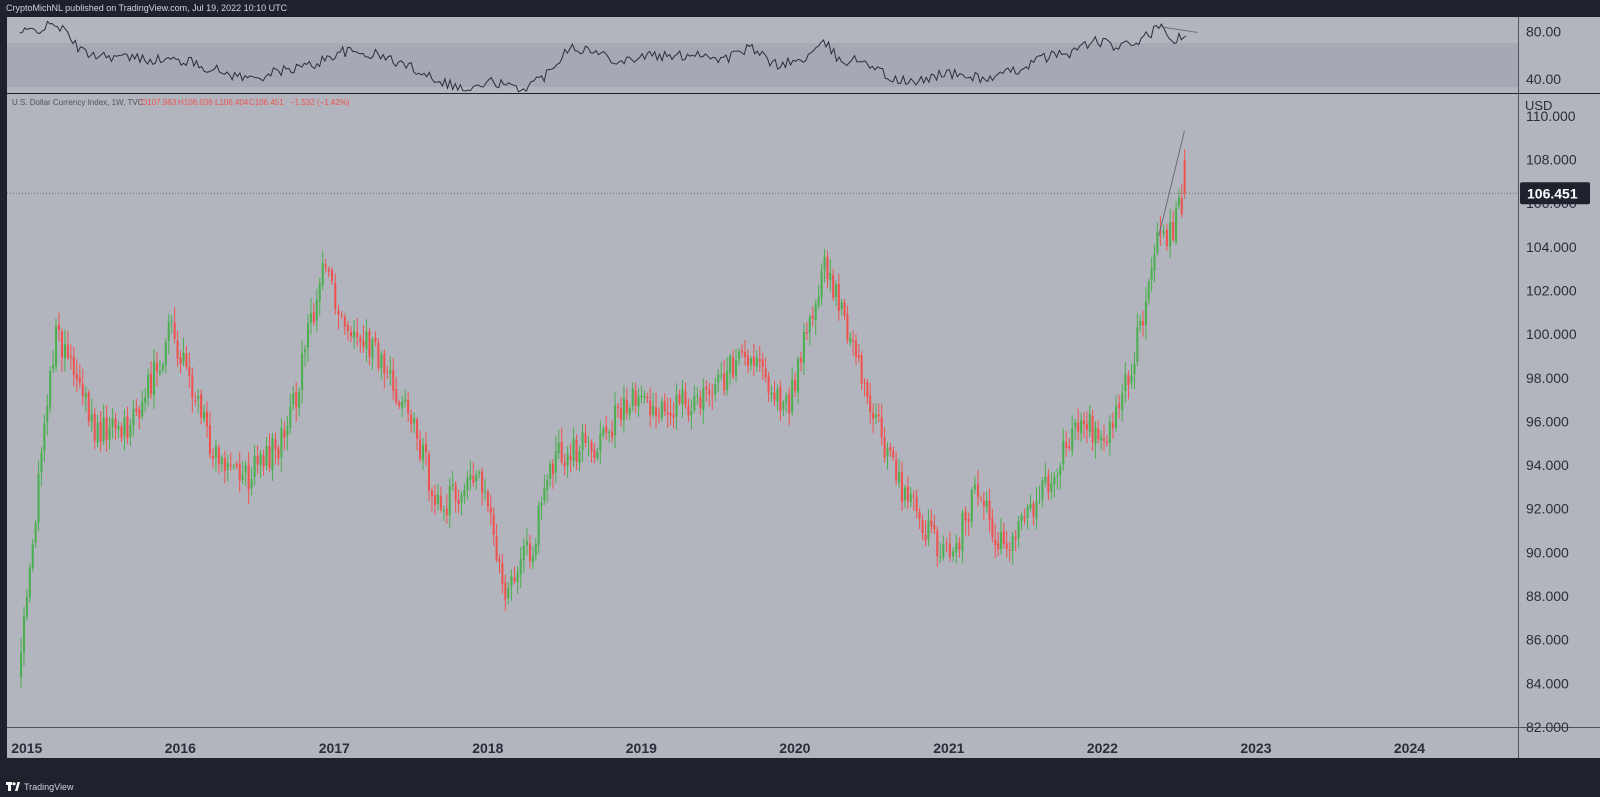 This screenshot has width=1600, height=797. What do you see at coordinates (762, 743) in the screenshot?
I see `time-scale-background` at bounding box center [762, 743].